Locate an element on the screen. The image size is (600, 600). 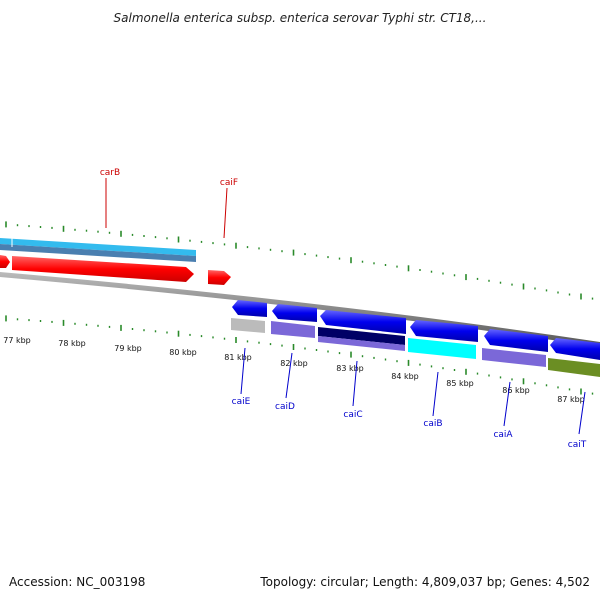
cds-light-blue-band is located at coordinates (98, 247).